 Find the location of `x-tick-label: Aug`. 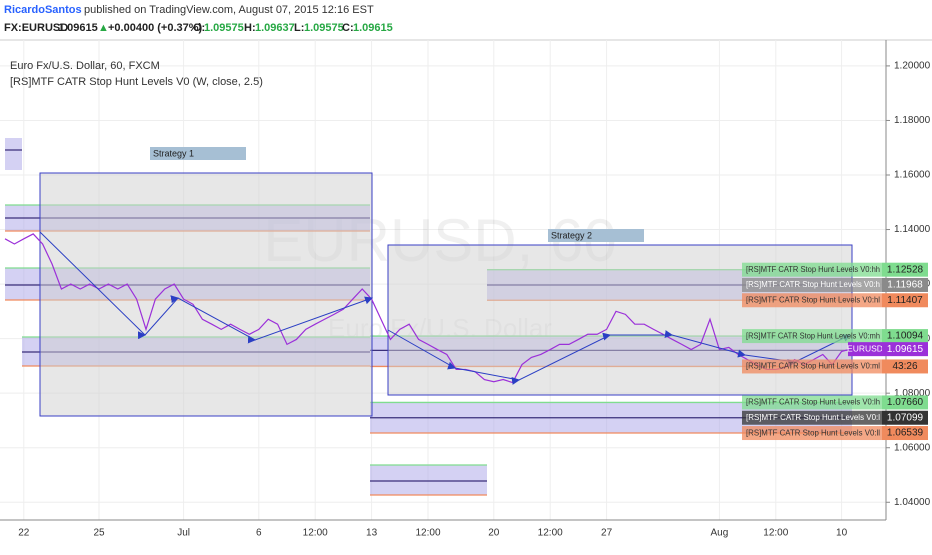

x-tick-label: Aug is located at coordinates (720, 533).